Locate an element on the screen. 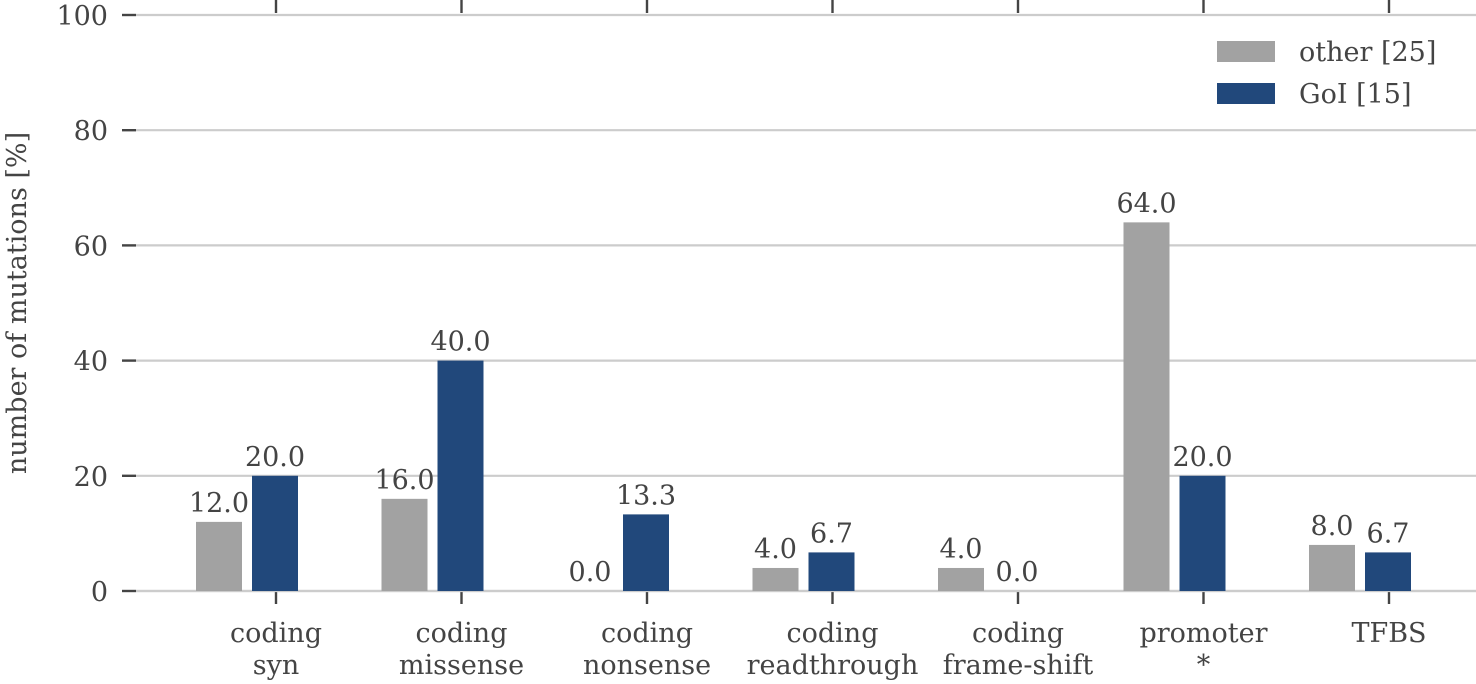 Image resolution: width=1476 pixels, height=684 pixels. legend: other [25] GoI [15] is located at coordinates (1326, 73).